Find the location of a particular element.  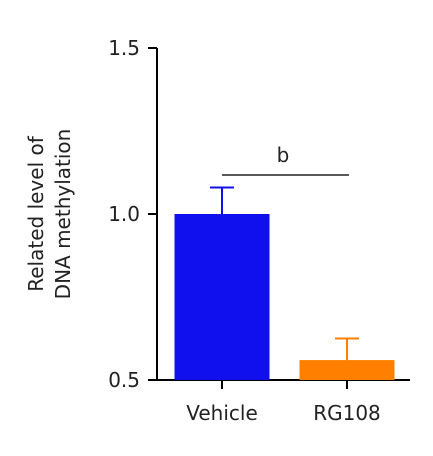

bar-rg108 is located at coordinates (347, 370).